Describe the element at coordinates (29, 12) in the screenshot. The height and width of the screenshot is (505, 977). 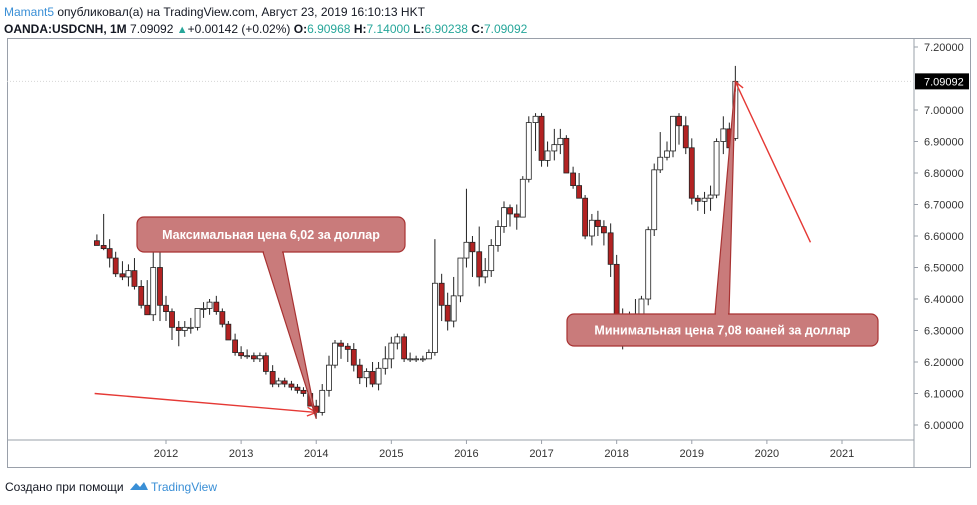
I see `author-link: Mamant5` at that location.